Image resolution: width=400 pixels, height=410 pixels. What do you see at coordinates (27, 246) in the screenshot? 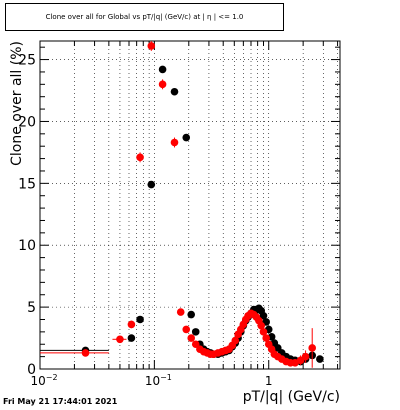
I see `y-tick-label: 10` at bounding box center [27, 246].